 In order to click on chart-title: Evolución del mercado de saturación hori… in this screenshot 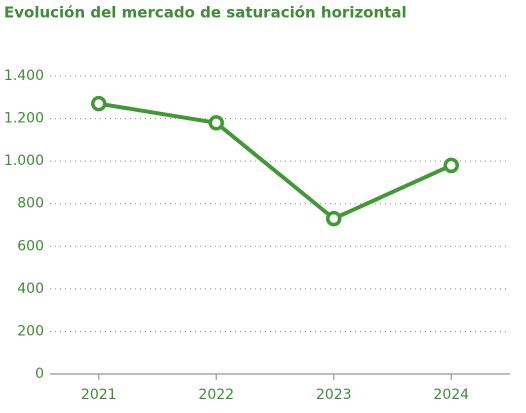, I will do `click(205, 13)`.